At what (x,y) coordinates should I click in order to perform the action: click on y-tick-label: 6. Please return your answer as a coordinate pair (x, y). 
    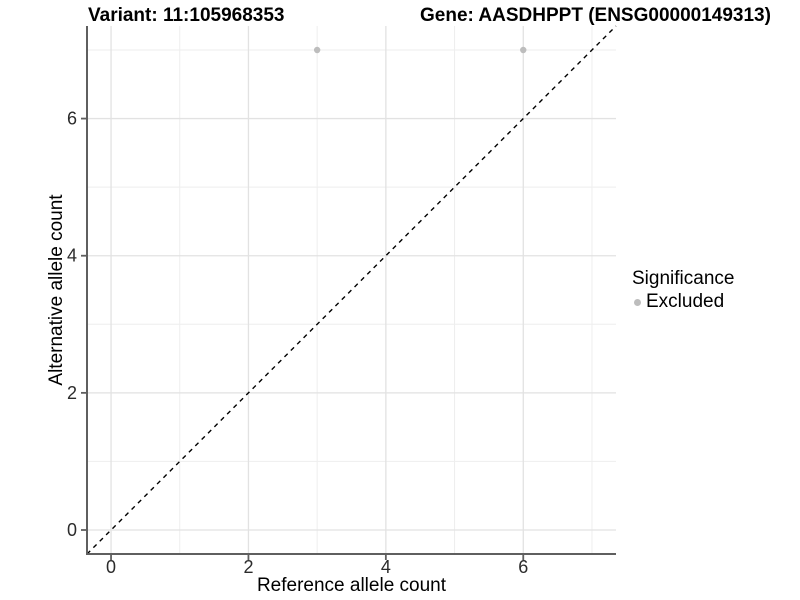
    Looking at the image, I should click on (72, 119).